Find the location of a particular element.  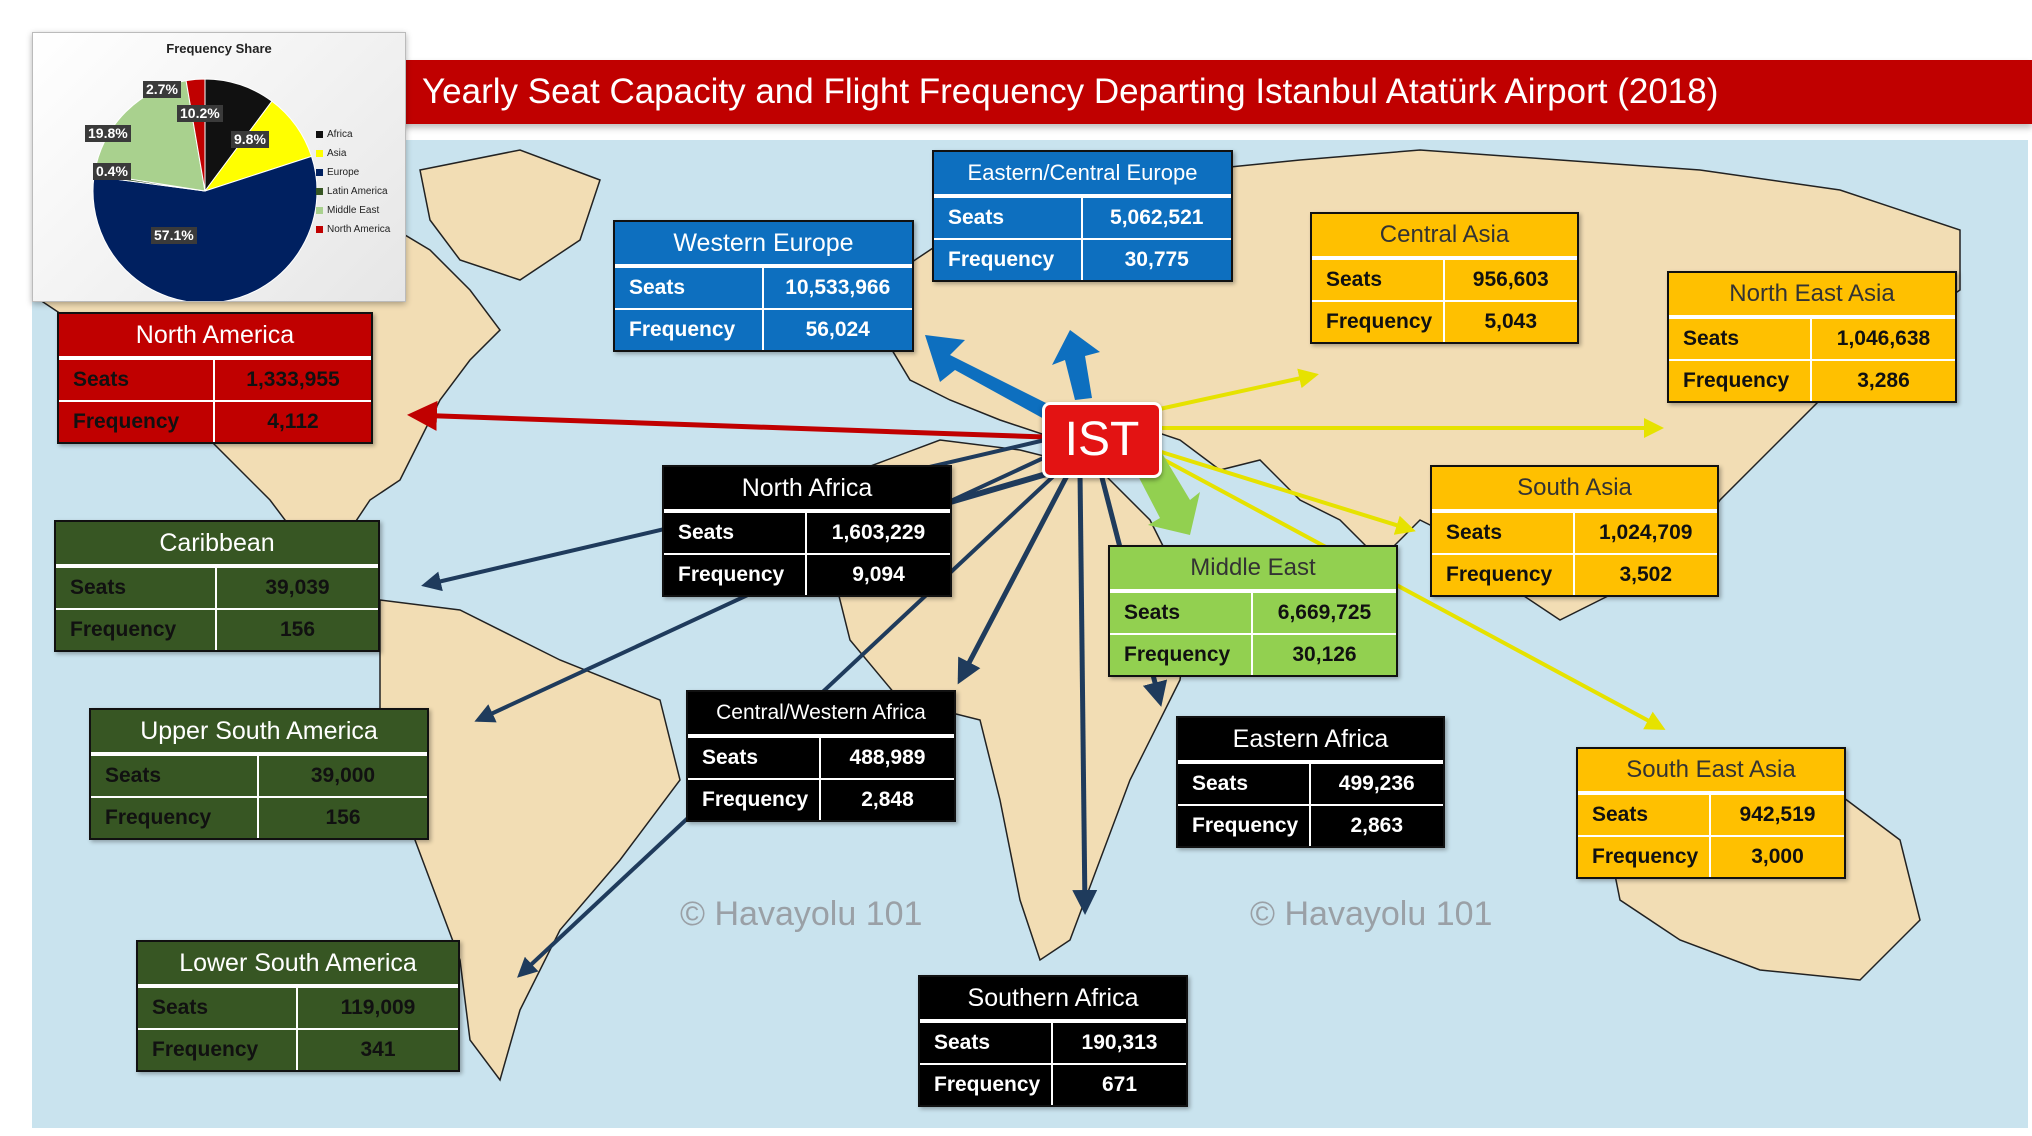

pie-slice-europe is located at coordinates (205, 228).